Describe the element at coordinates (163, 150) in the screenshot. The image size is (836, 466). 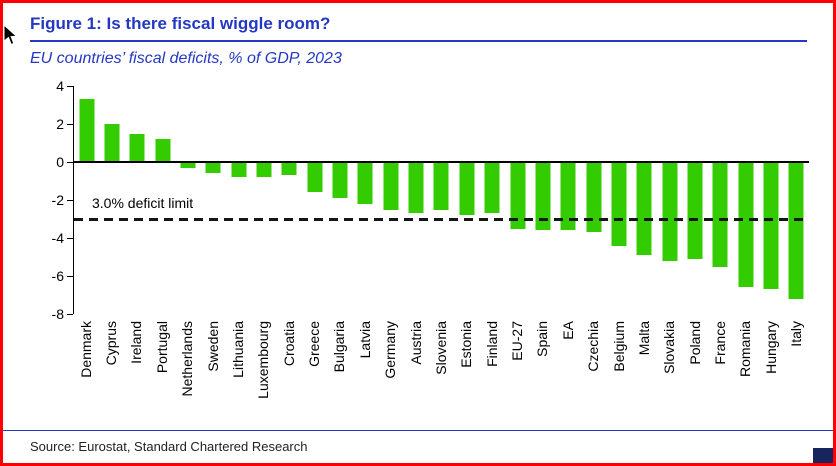
I see `bar-portugal` at that location.